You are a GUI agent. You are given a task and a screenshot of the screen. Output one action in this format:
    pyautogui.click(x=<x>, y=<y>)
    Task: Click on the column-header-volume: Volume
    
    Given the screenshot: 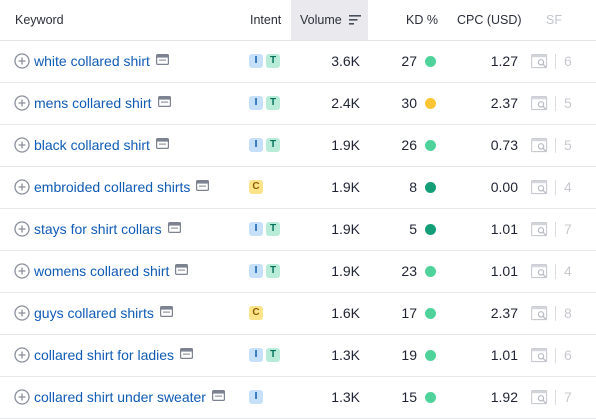 What is the action you would take?
    pyautogui.click(x=329, y=20)
    